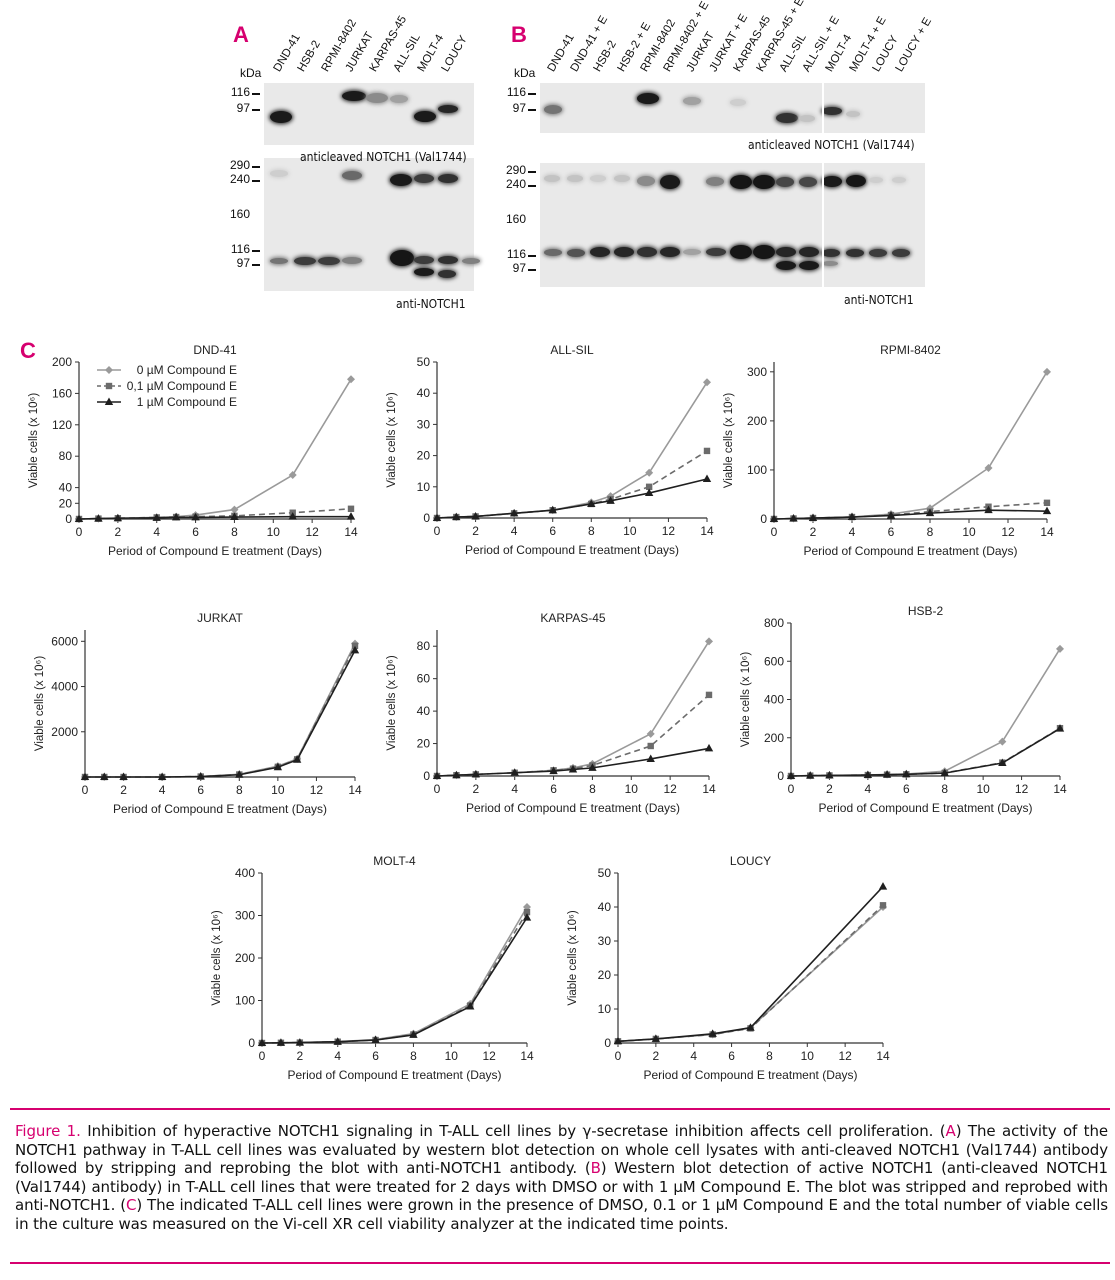 This screenshot has height=1280, width=1115. I want to click on y-tick-label: 50, so click(605, 873).